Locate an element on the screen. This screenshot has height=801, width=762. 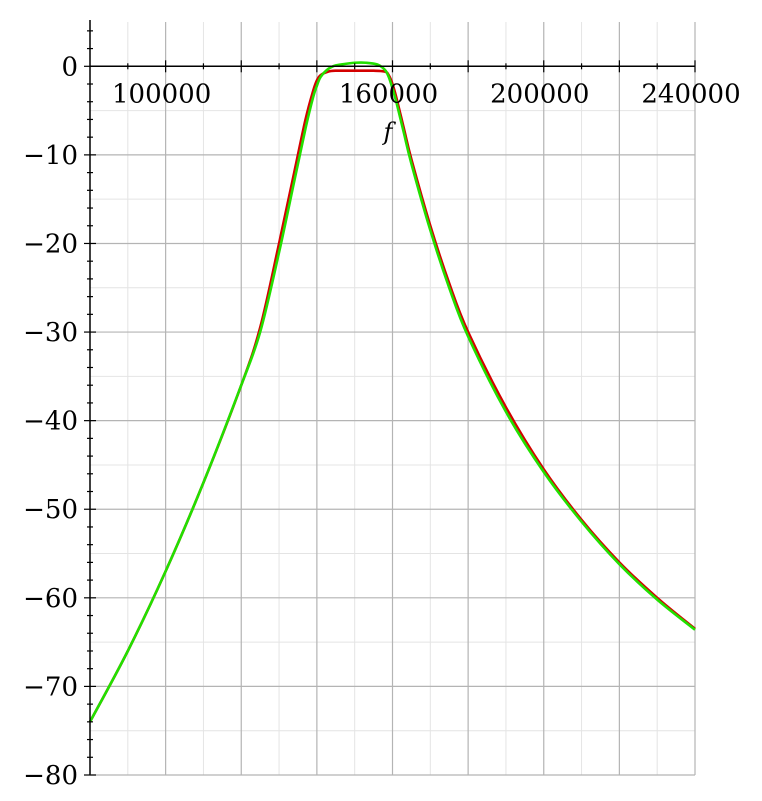
x-tick-label: 240000 is located at coordinates (690, 94).